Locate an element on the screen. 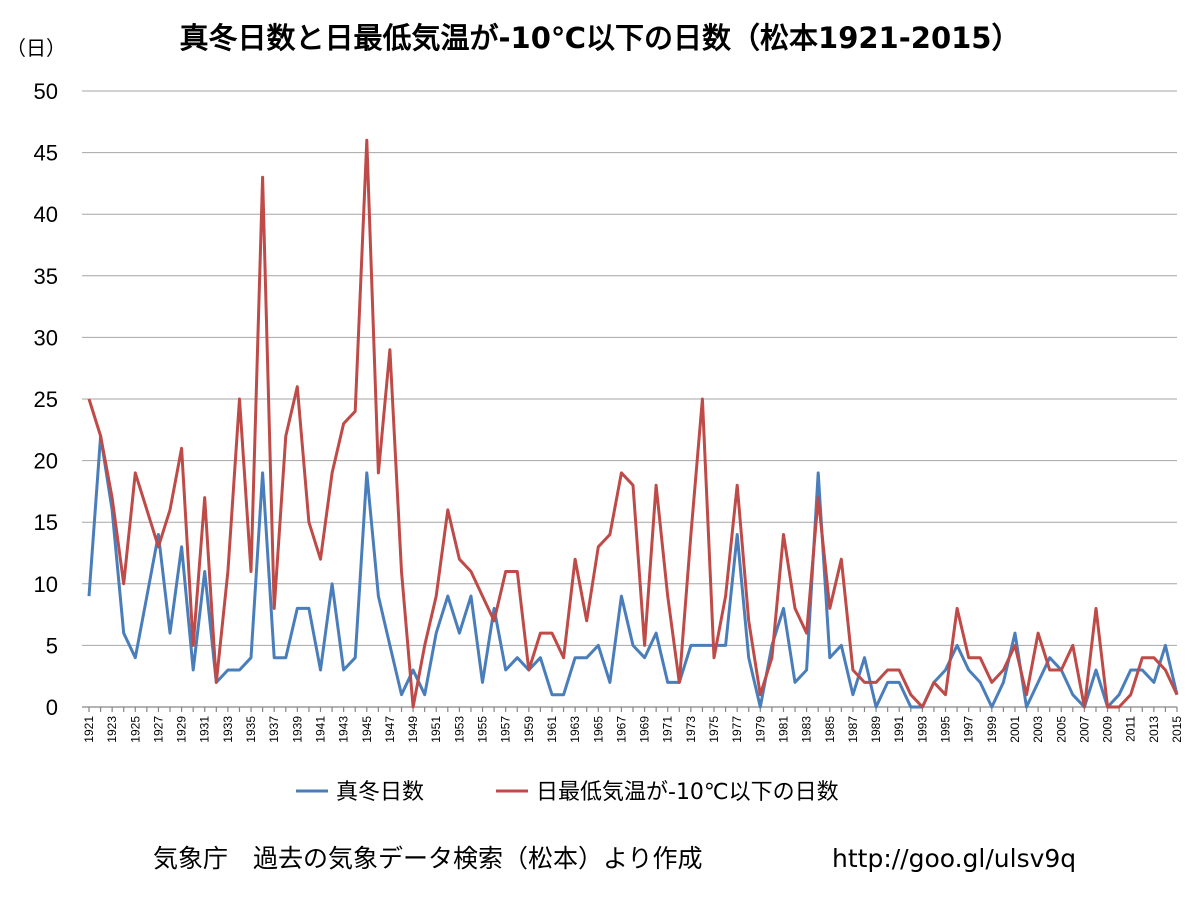 Image resolution: width=1200 pixels, height=902 pixels. x-tick-label: 2009 is located at coordinates (1108, 729).